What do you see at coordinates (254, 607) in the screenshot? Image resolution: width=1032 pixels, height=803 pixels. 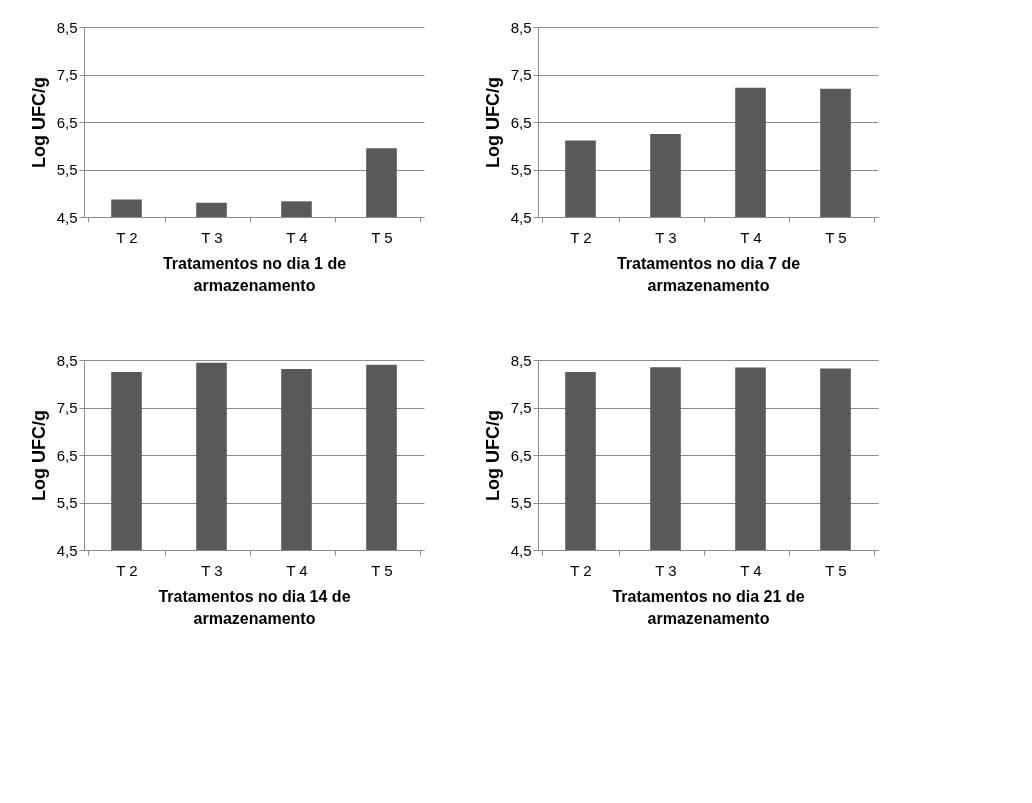 I see `x-axis-title: Tratamentos no dia 14 de armazenamento` at bounding box center [254, 607].